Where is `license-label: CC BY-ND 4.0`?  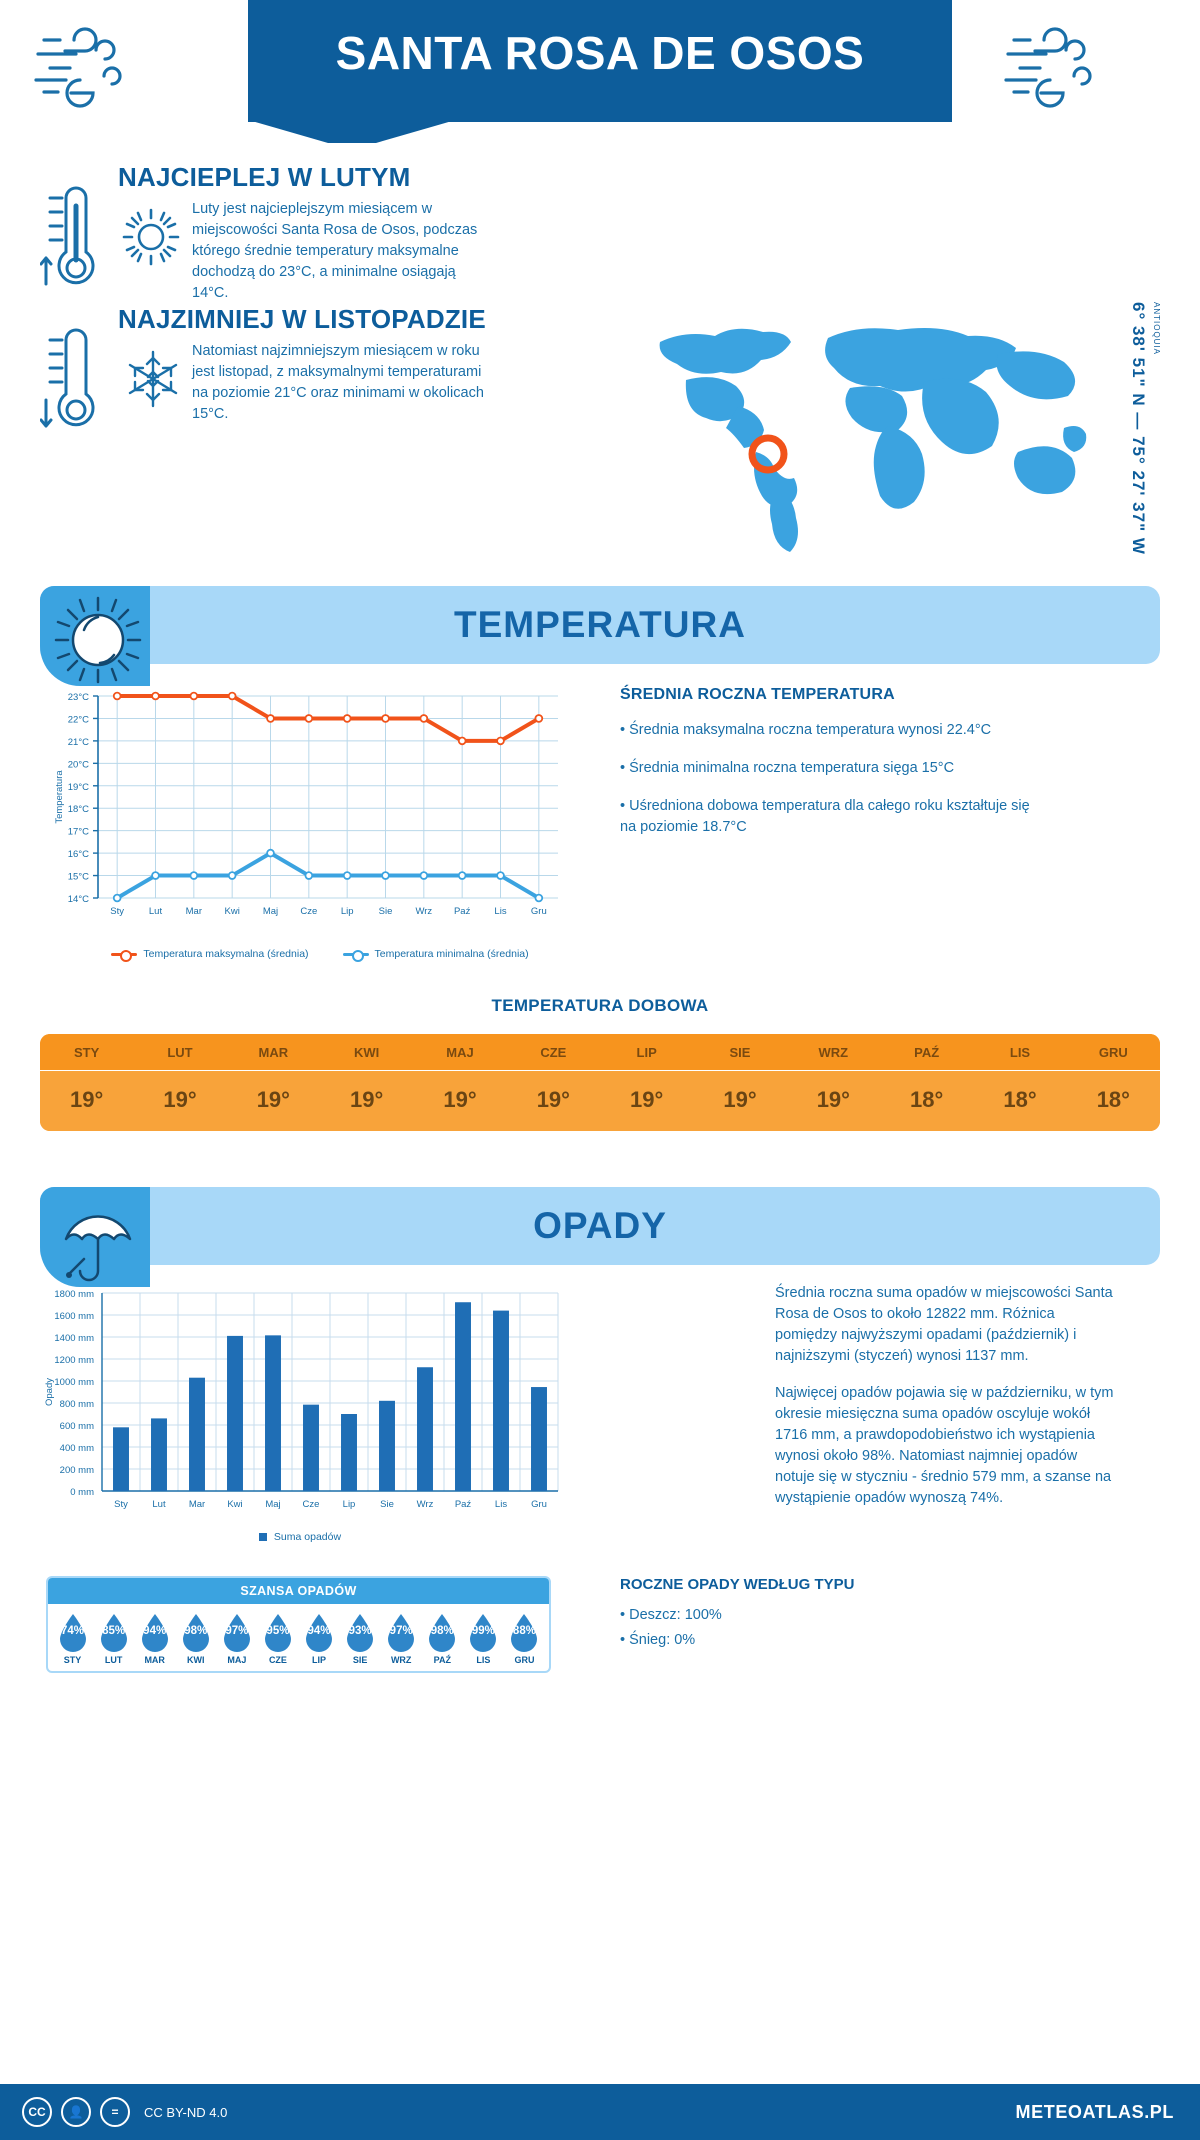 license-label: CC BY-ND 4.0 is located at coordinates (186, 2112).